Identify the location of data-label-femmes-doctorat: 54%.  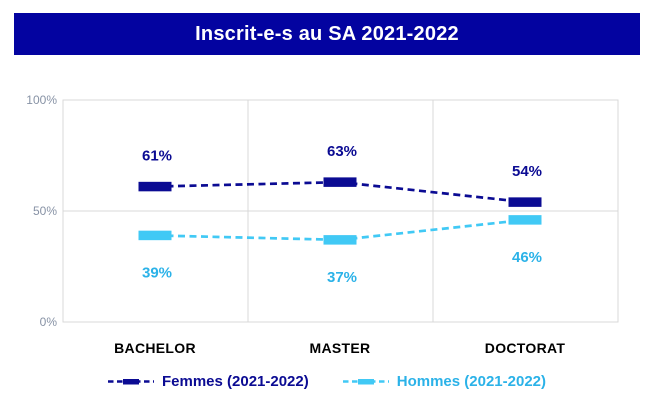
(527, 171).